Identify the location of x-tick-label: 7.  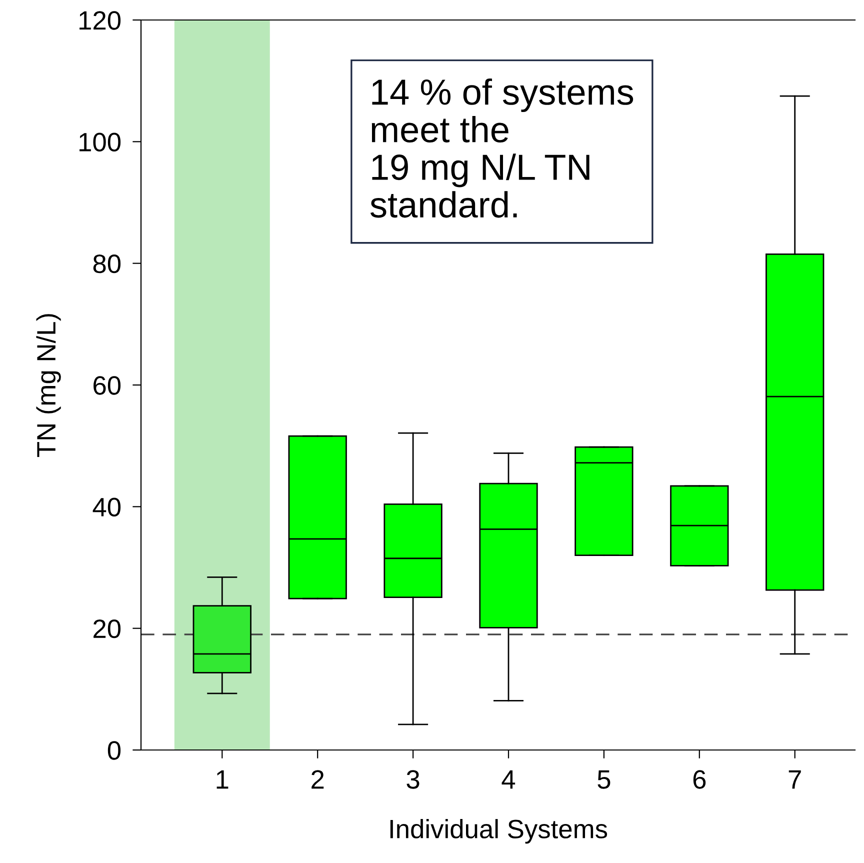
(794, 779).